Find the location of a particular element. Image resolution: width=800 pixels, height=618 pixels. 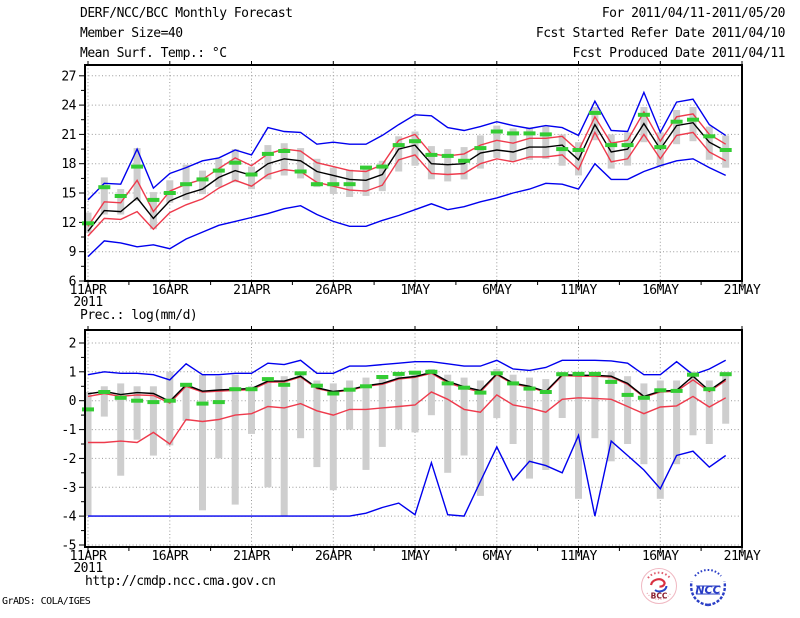

plot-title: DERF/NCC/BCC Monthly Forecast is located at coordinates (186, 13).